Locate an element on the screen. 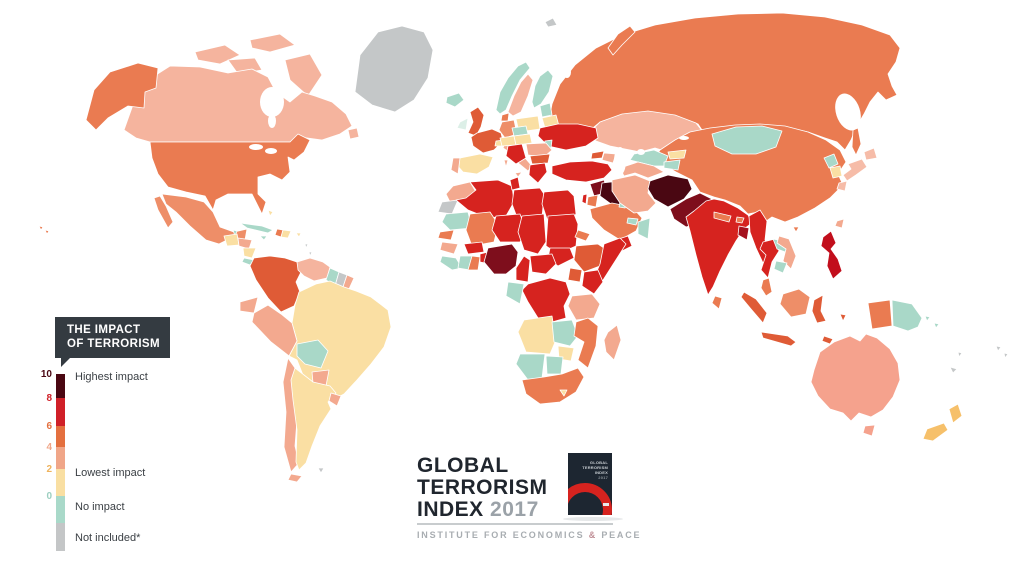 The image size is (1024, 576). country-philippines is located at coordinates (831, 255).